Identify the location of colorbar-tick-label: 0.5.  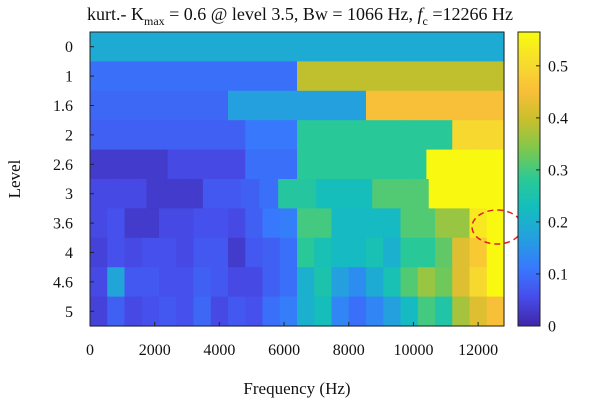
(558, 66).